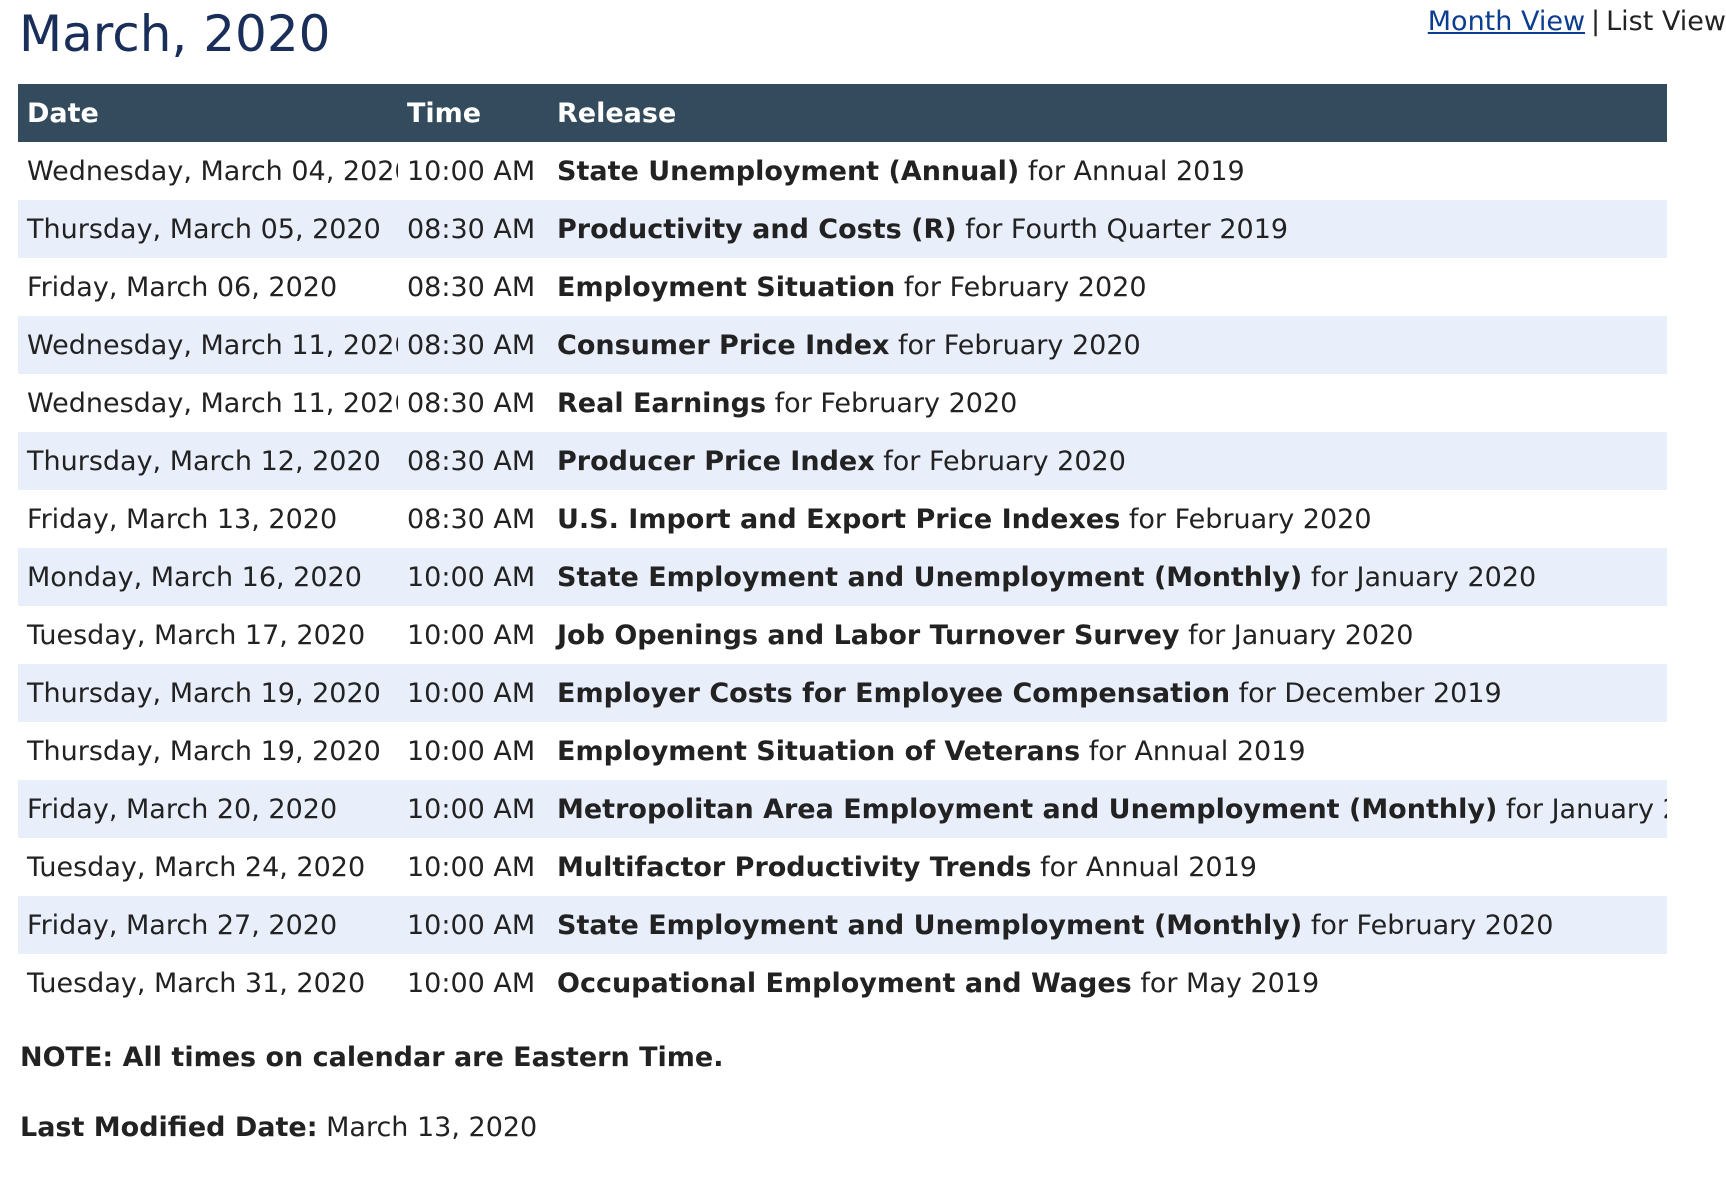  I want to click on release-name: Productivity and Costs (R), so click(757, 229).